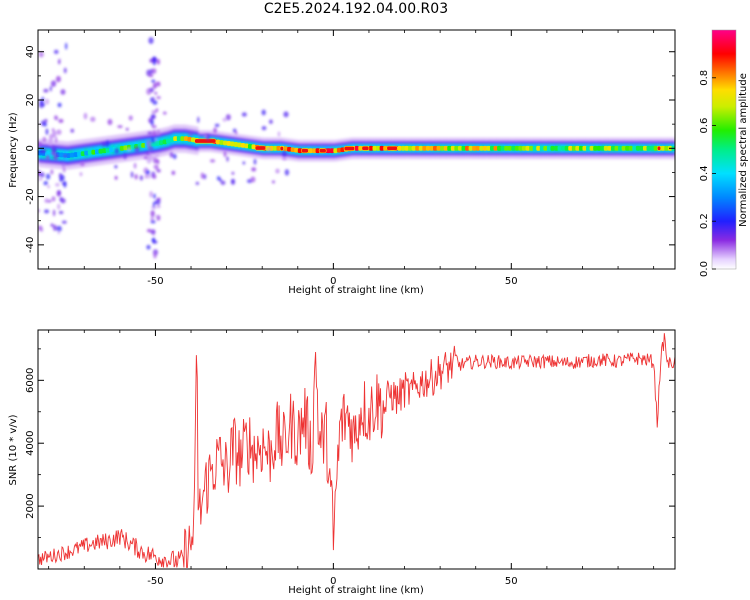  I want to click on colorbar-tick-label: 0.4, so click(704, 173).